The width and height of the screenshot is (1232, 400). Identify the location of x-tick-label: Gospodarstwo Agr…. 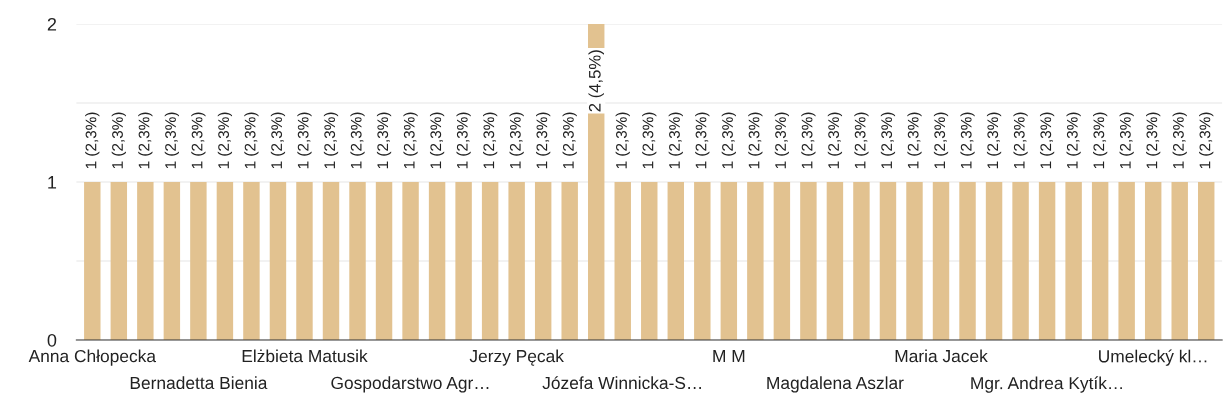
(410, 384).